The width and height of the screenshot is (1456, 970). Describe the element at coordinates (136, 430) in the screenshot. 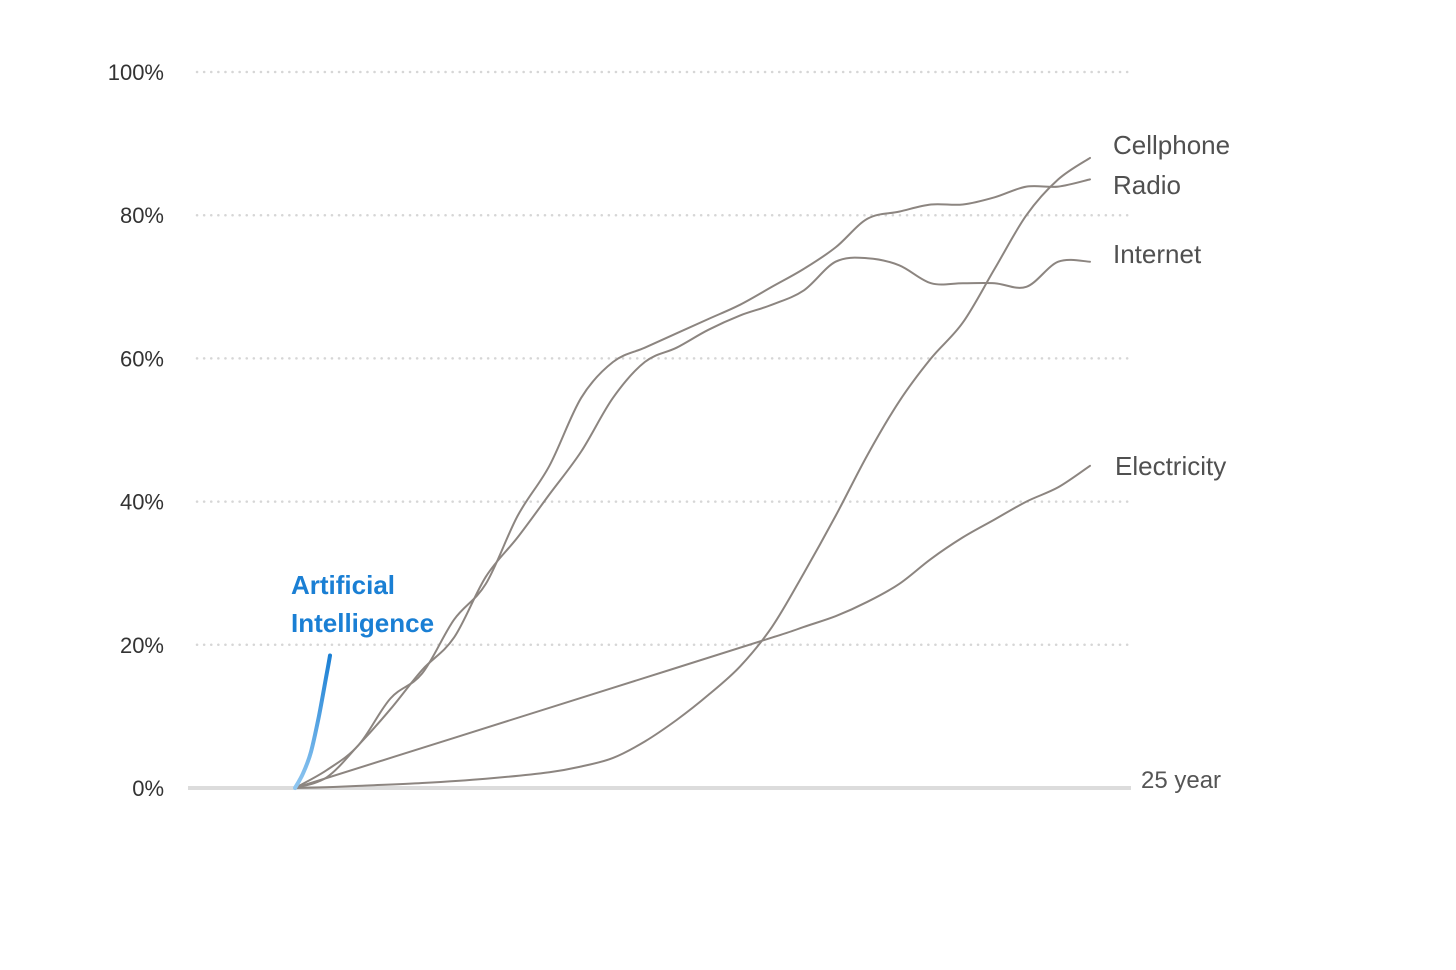

I see `y-axis-tick-labels: 0% 20% 40% 60% 80% 100%` at that location.